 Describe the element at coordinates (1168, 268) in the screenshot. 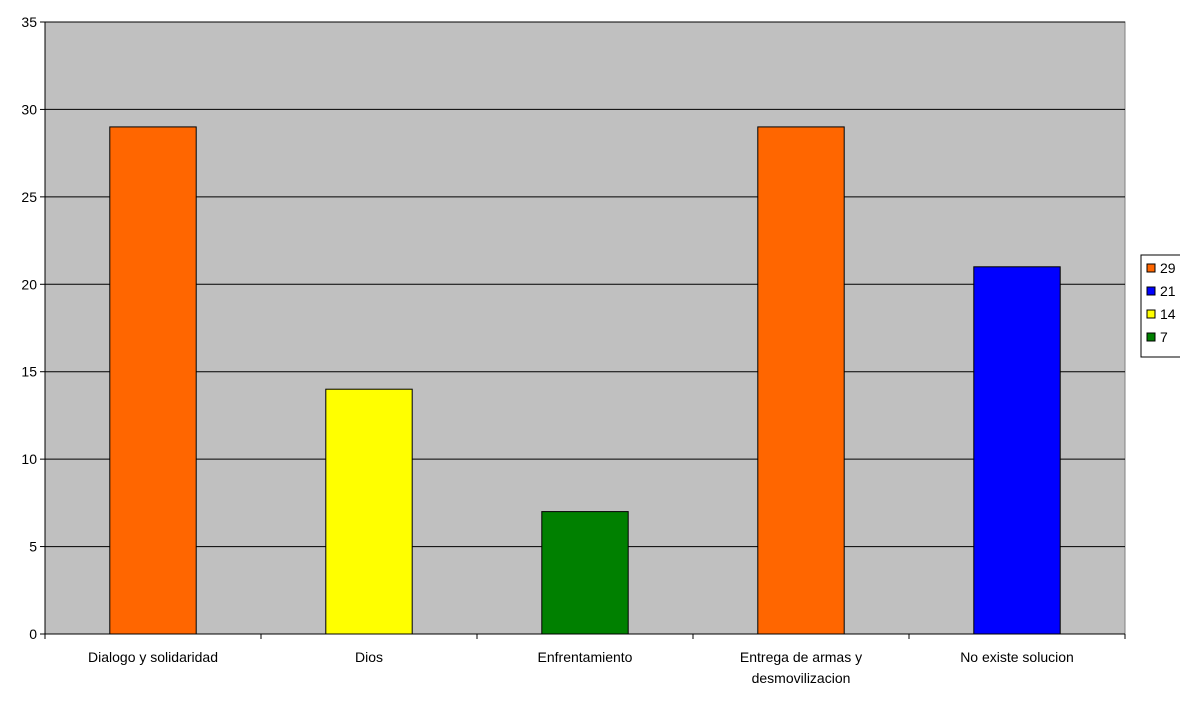

I see `legend-label: 29` at that location.